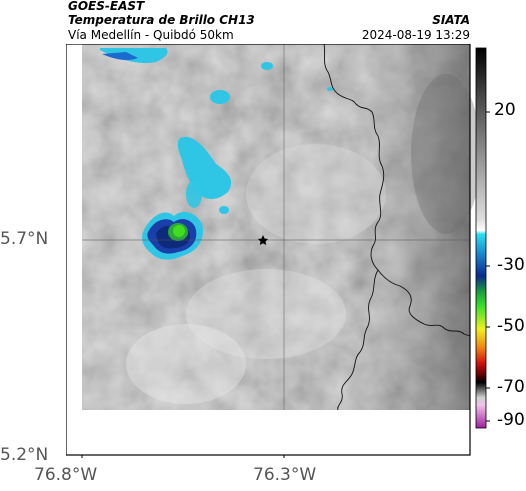 Image resolution: width=526 pixels, height=491 pixels. Describe the element at coordinates (263, 240) in the screenshot. I see `location-star-icon` at that location.